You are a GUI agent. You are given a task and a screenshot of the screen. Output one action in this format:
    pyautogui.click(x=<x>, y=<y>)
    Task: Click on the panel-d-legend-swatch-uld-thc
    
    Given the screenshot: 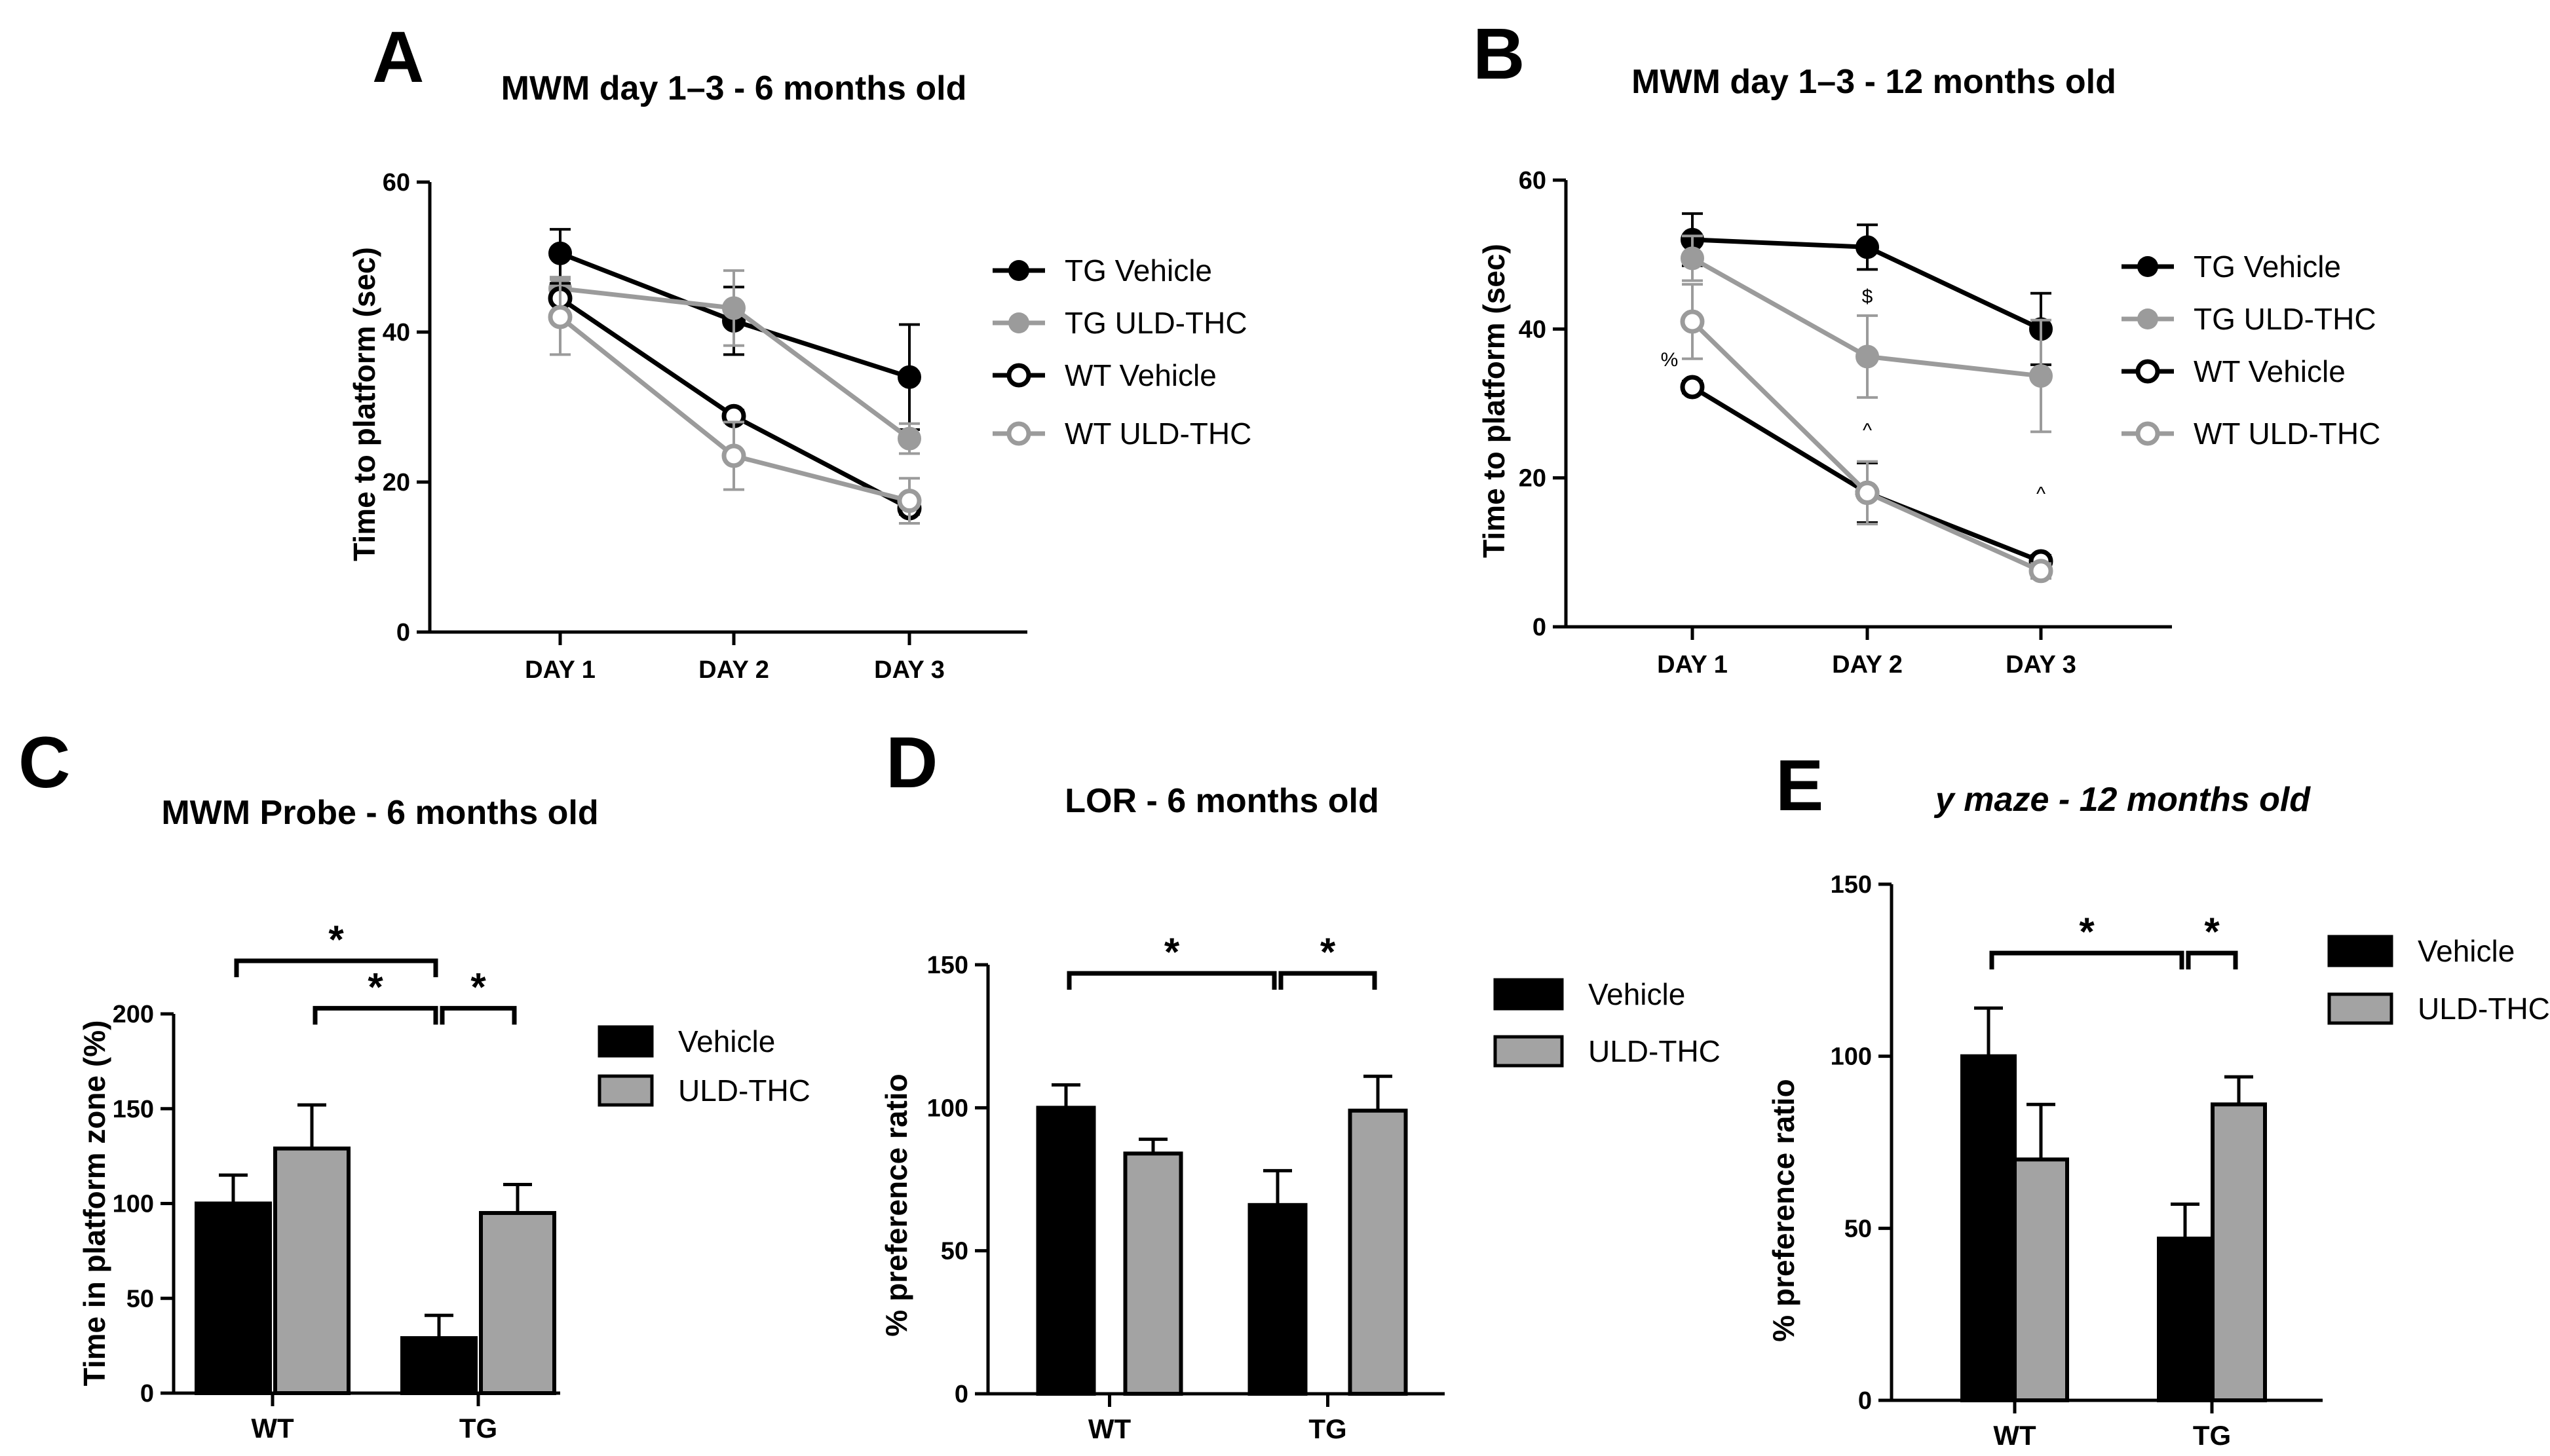 What is the action you would take?
    pyautogui.click(x=1528, y=1051)
    